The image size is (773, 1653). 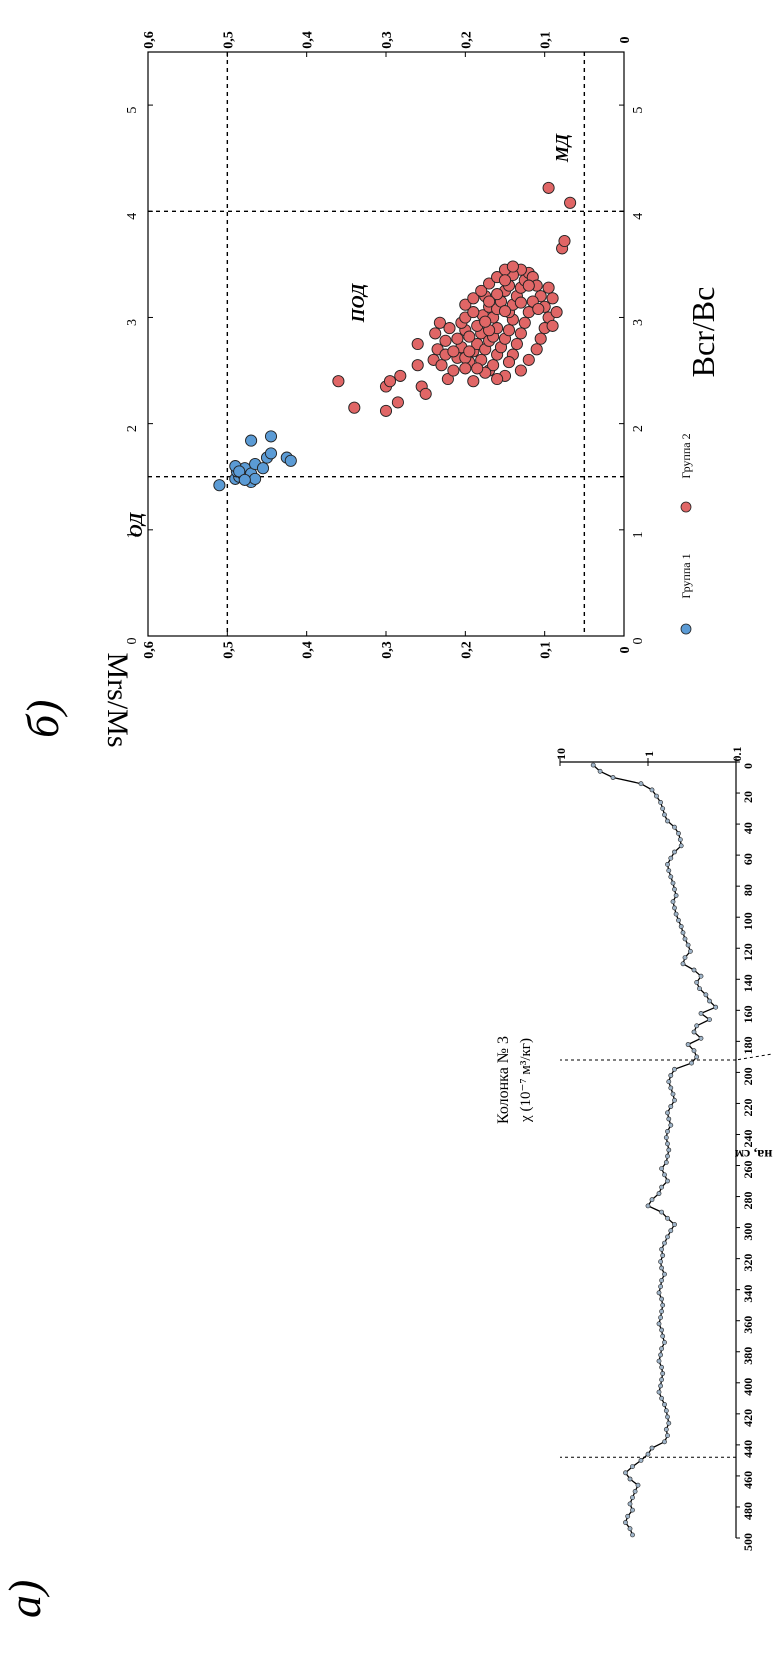 What do you see at coordinates (149, 40) in the screenshot?
I see `y-tick-label-top: 0,6` at bounding box center [149, 40].